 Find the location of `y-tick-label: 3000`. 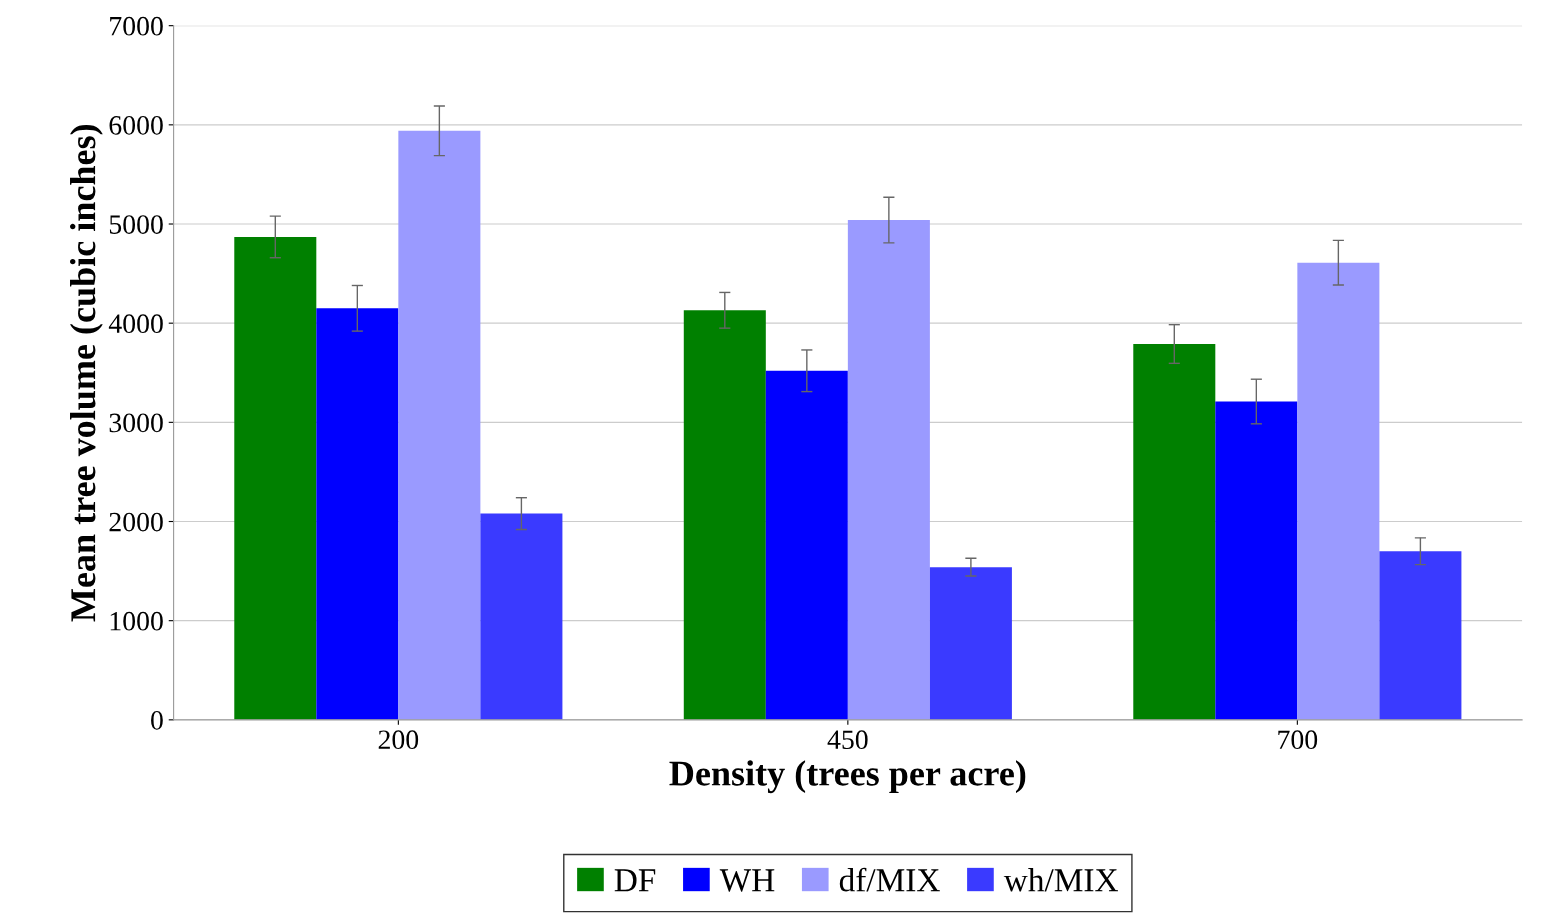

y-tick-label: 3000 is located at coordinates (136, 423).